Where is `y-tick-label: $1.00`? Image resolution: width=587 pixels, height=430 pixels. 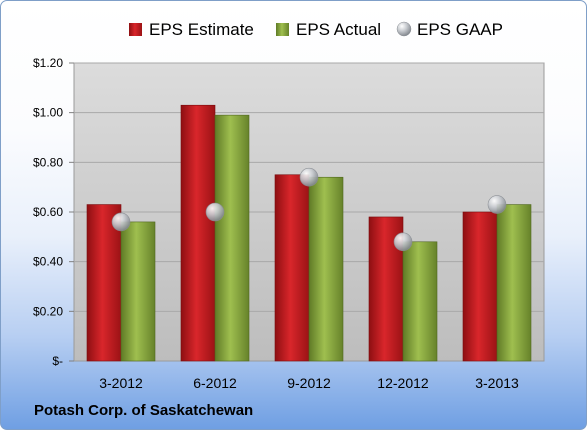
y-tick-label: $1.00 is located at coordinates (48, 113).